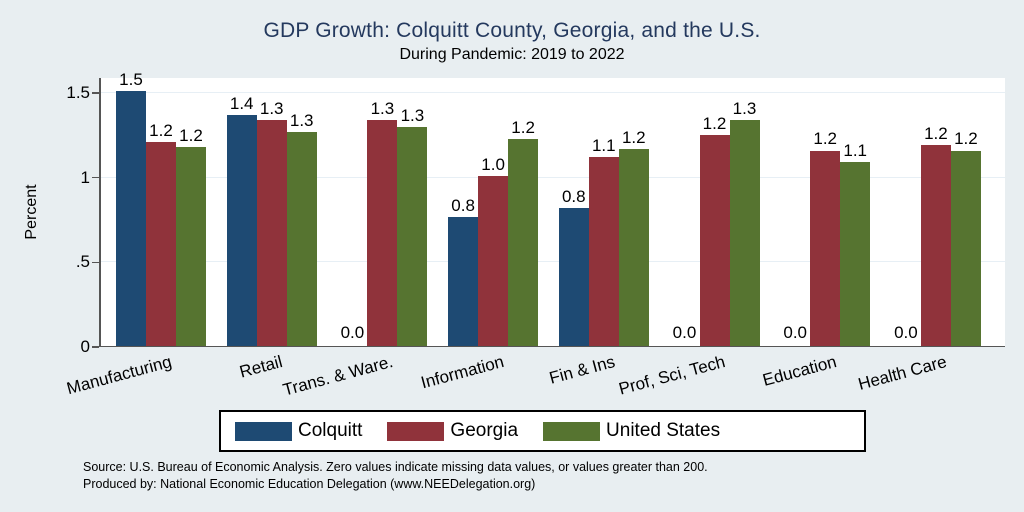 Image resolution: width=1024 pixels, height=512 pixels. What do you see at coordinates (855, 254) in the screenshot?
I see `bar-united-states-education` at bounding box center [855, 254].